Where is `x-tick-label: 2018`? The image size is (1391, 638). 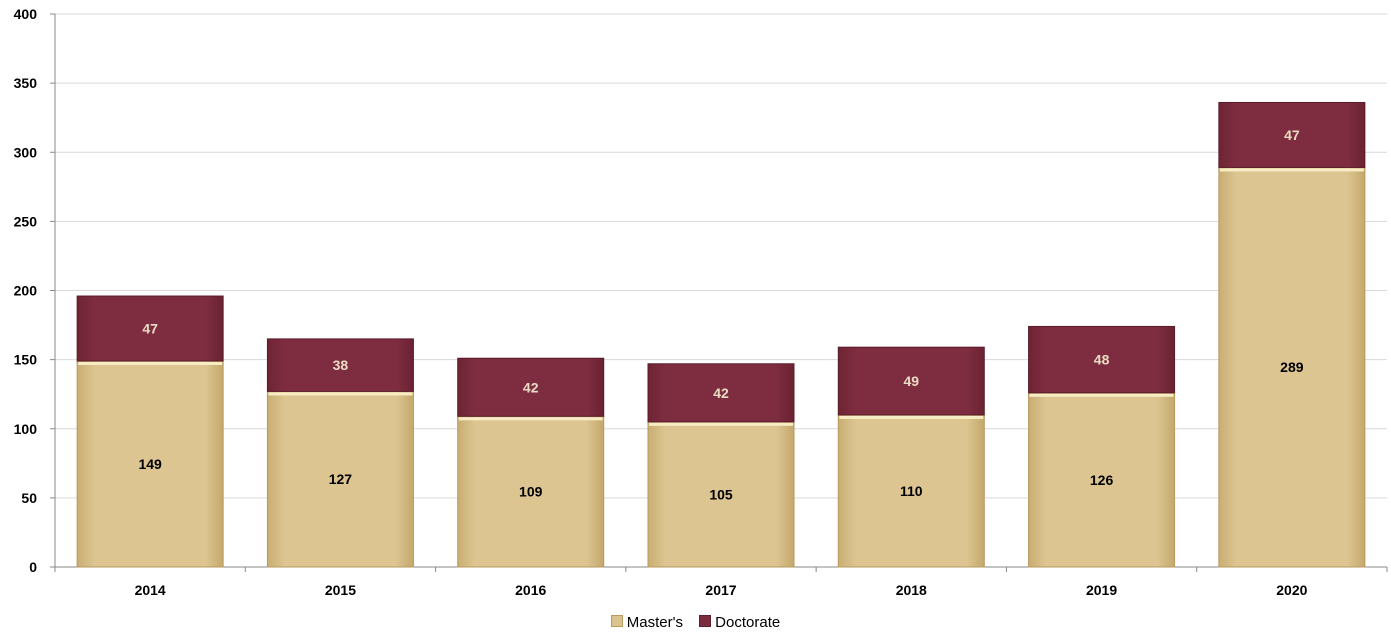
x-tick-label: 2018 is located at coordinates (911, 590).